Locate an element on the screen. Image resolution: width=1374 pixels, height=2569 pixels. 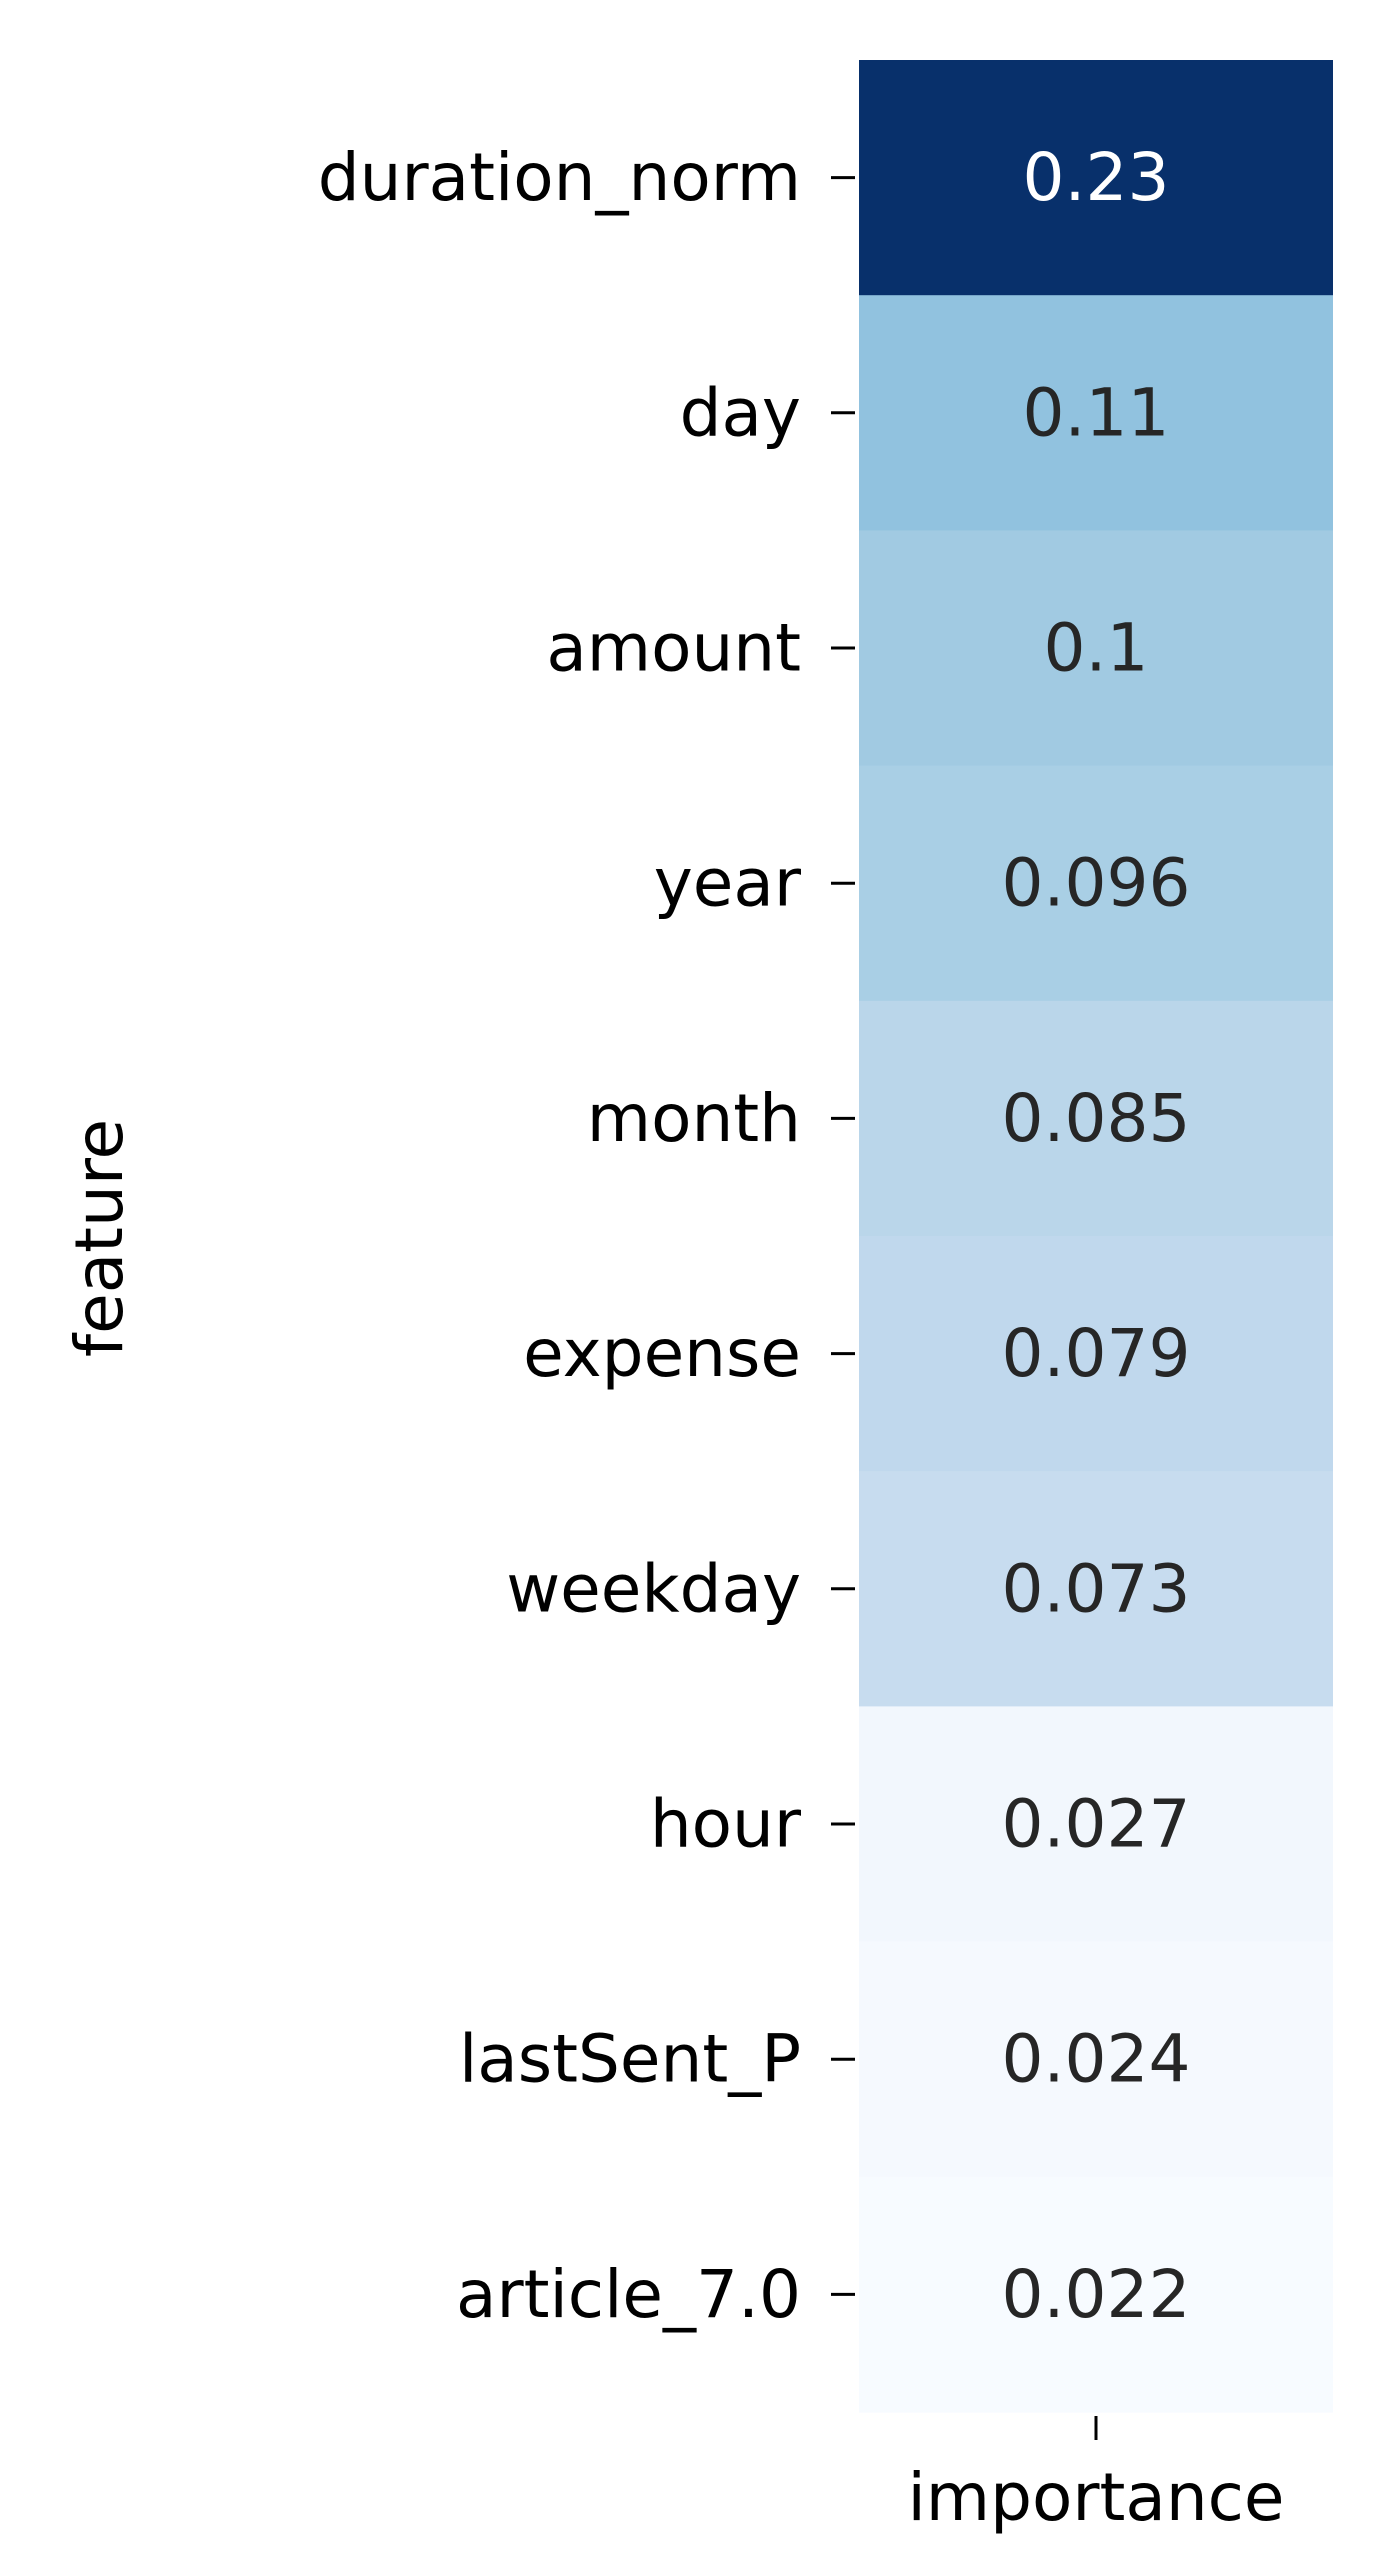
heatmap-cell-value: 0.11 is located at coordinates (1096, 412).